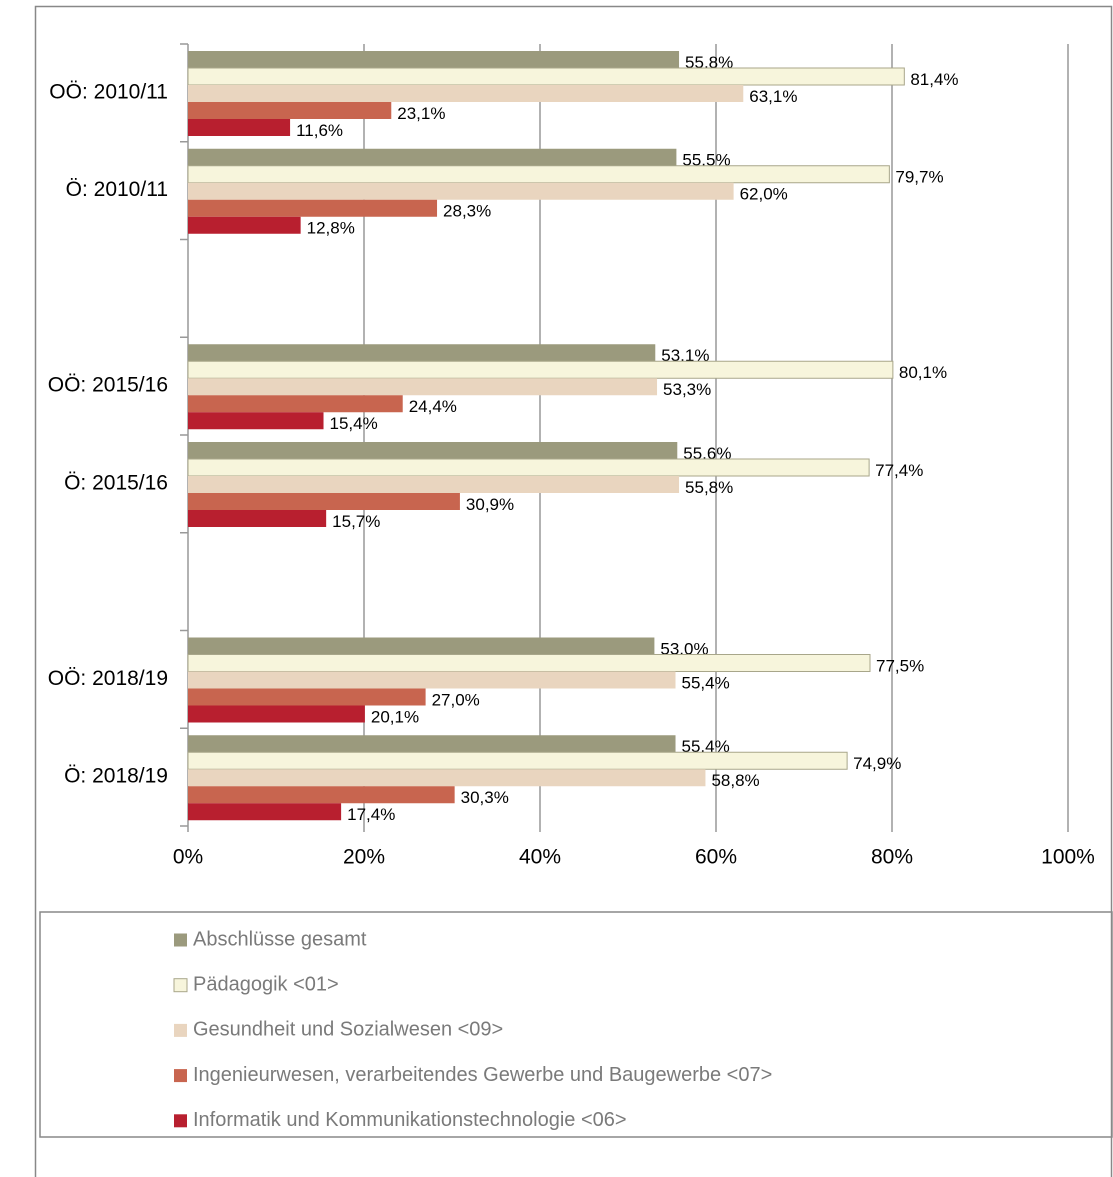 The image size is (1113, 1177). Describe the element at coordinates (684, 648) in the screenshot. I see `value-label: 53,0%` at that location.